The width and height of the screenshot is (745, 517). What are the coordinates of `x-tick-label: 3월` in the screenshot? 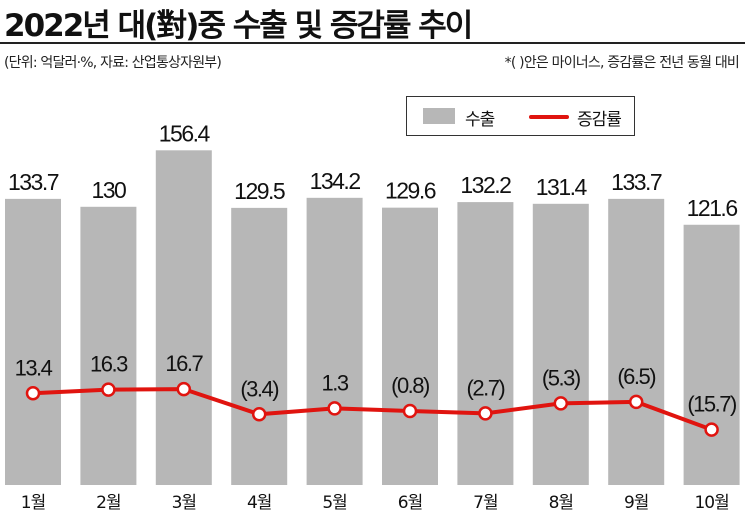 It's located at (184, 503).